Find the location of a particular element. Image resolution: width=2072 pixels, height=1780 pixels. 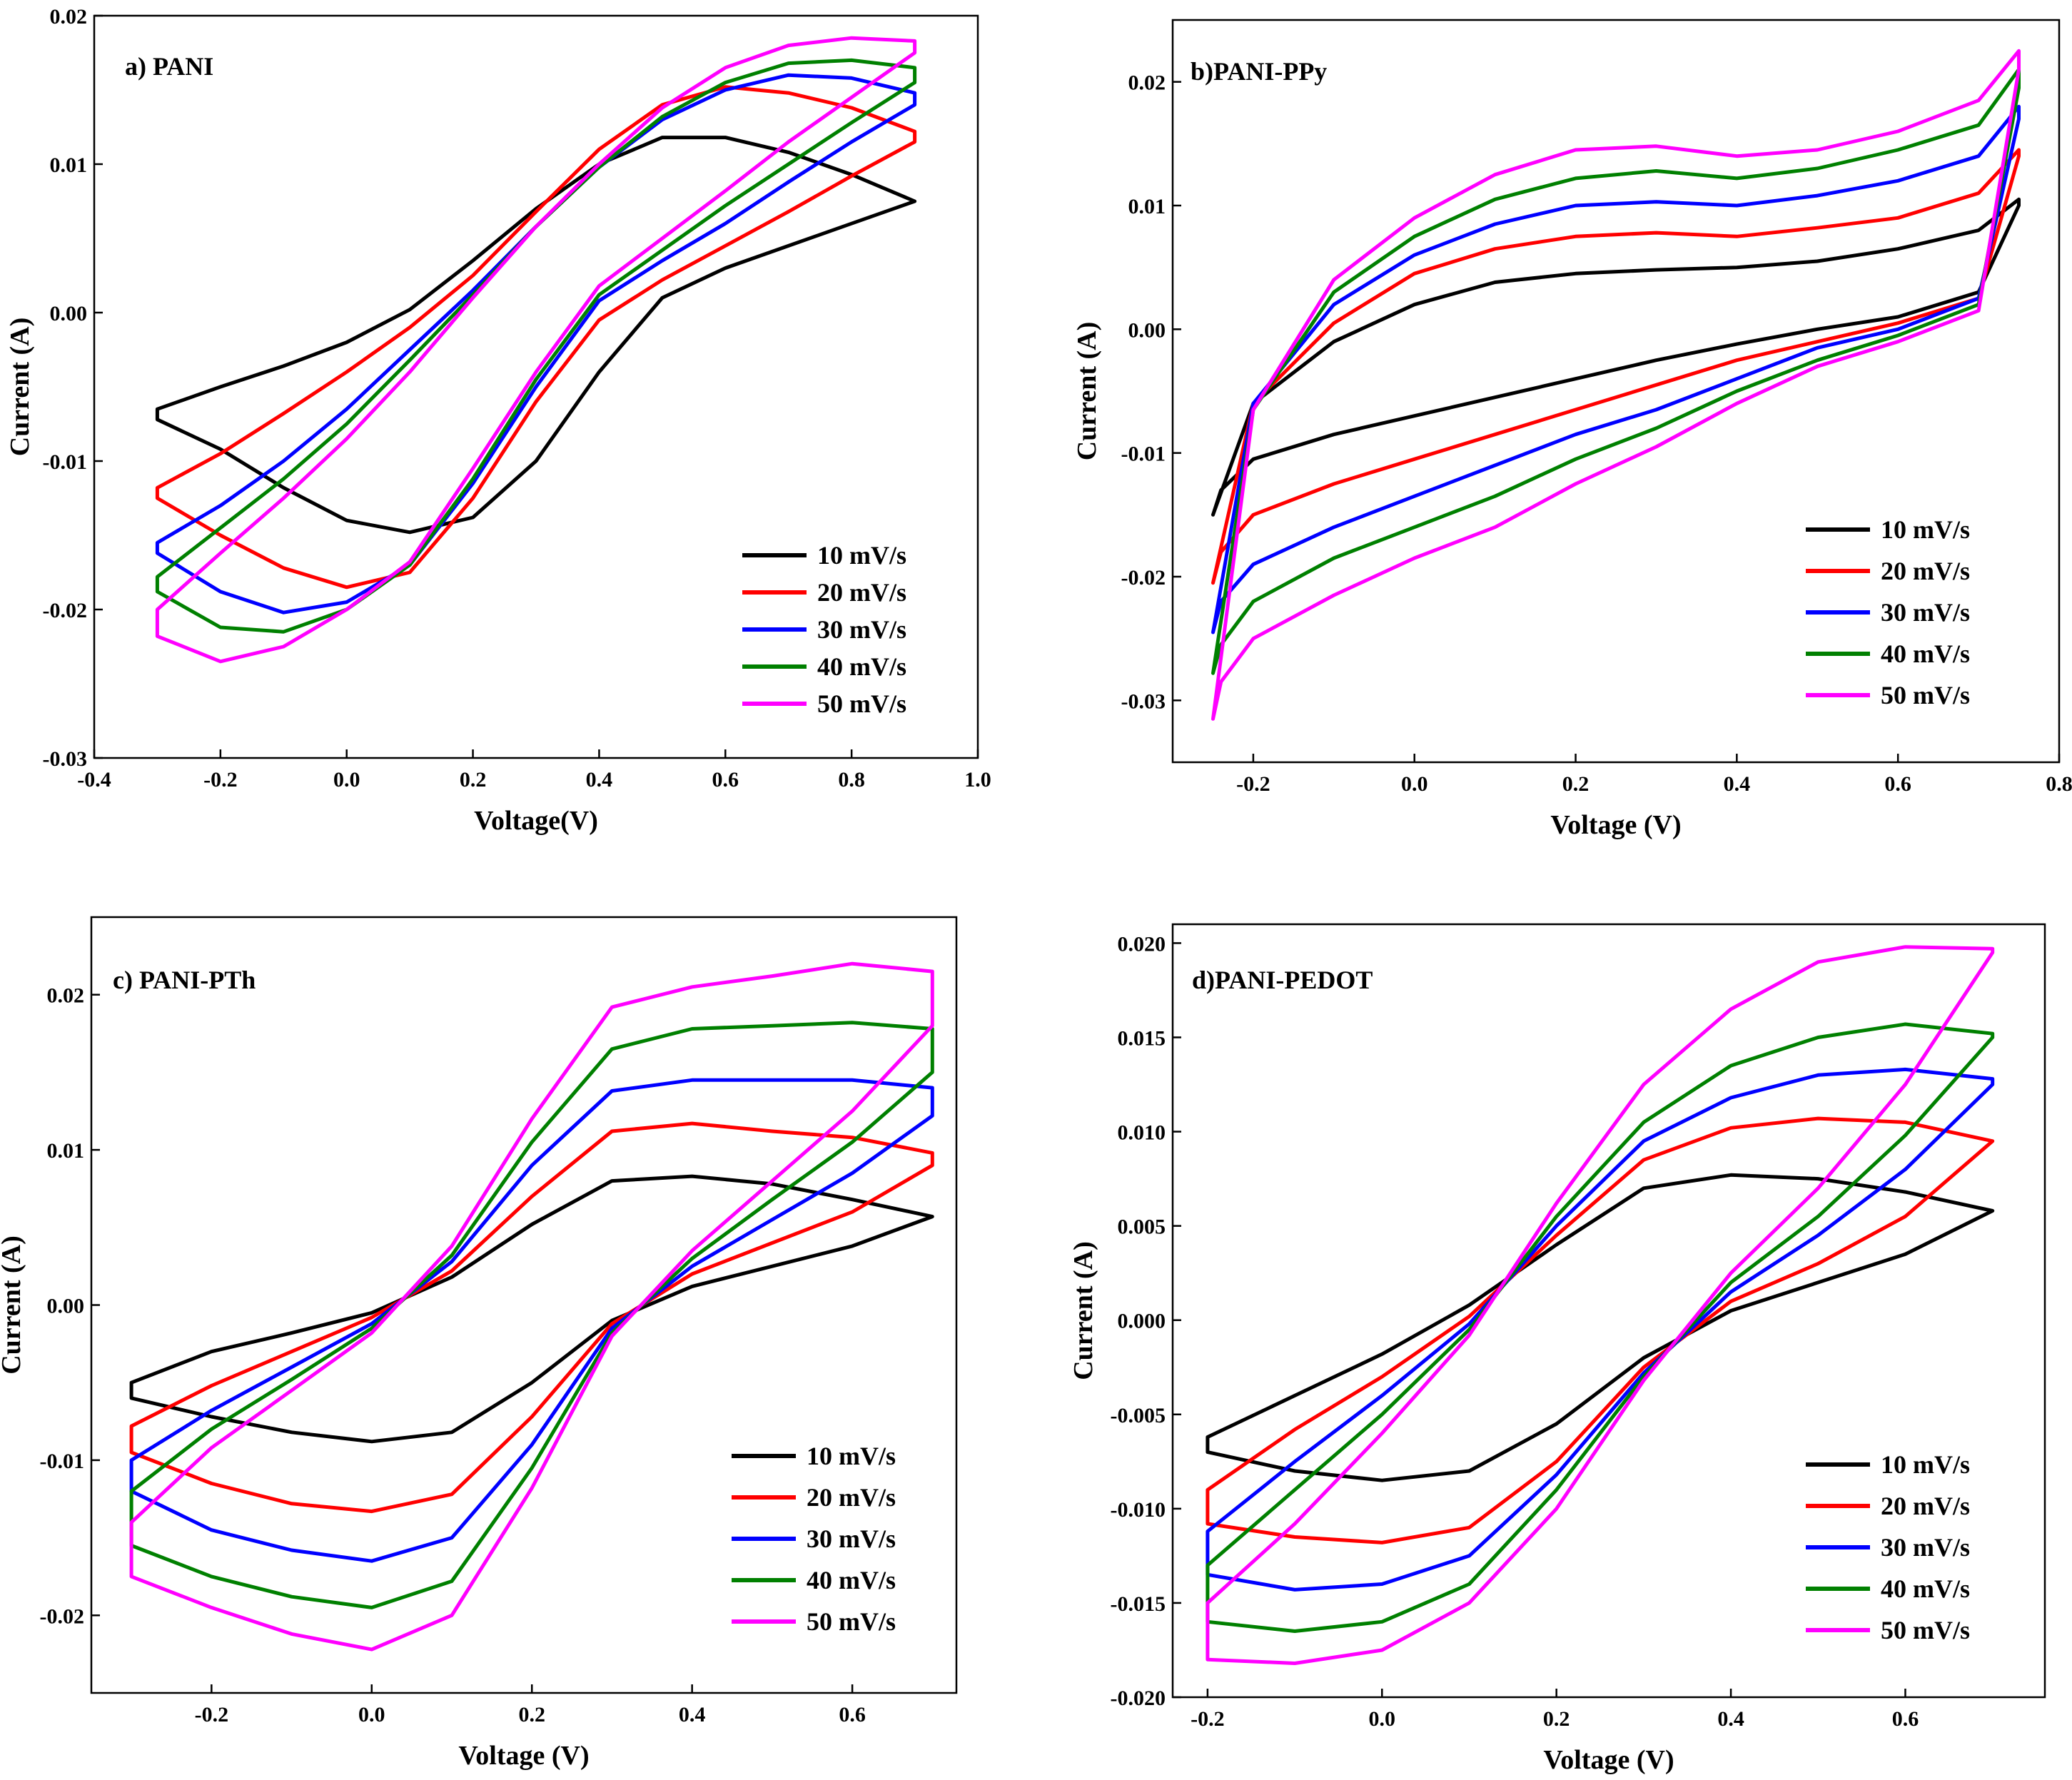

panel-title: c) PANI-PTh is located at coordinates (184, 980).